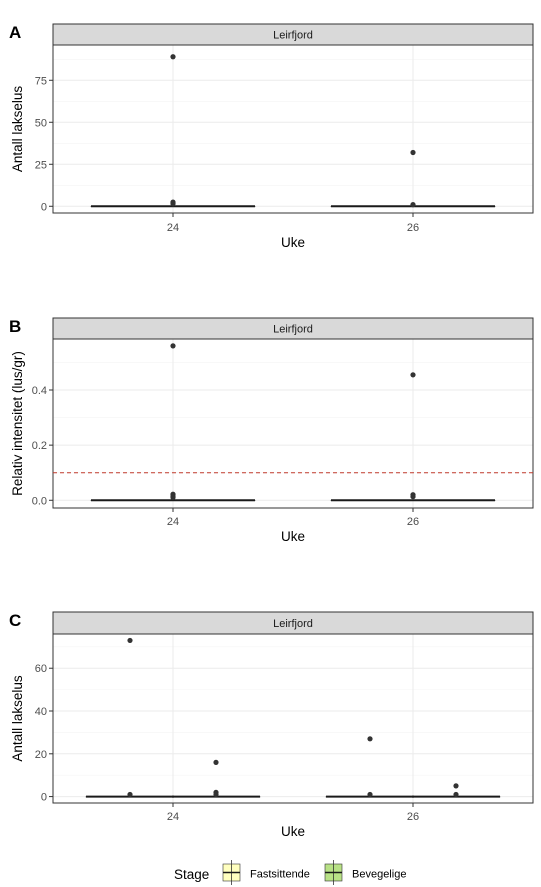 The width and height of the screenshot is (541, 887). Describe the element at coordinates (41, 669) in the screenshot. I see `y-tick-label: 60` at that location.